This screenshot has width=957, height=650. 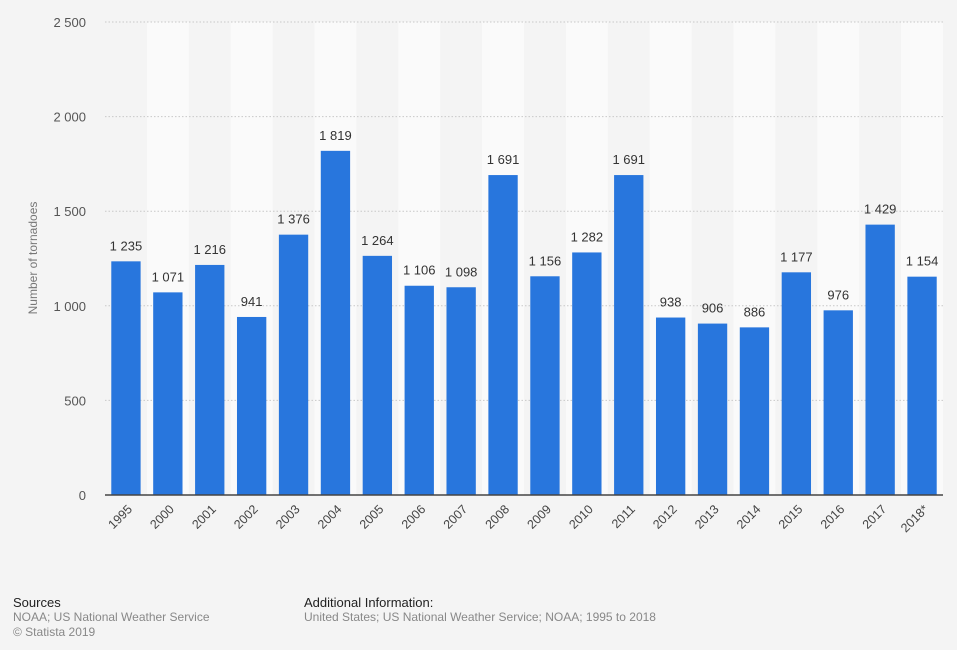 What do you see at coordinates (880, 209) in the screenshot?
I see `data-label: 1 429` at bounding box center [880, 209].